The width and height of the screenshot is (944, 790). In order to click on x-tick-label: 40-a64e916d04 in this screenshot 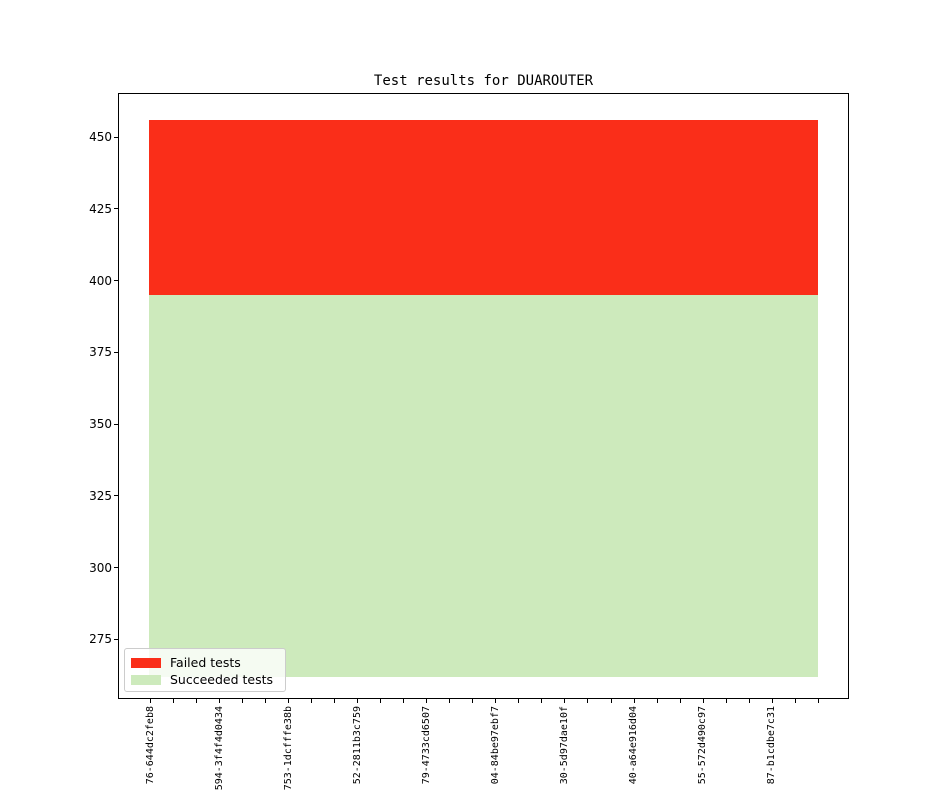, I will do `click(633, 745)`.